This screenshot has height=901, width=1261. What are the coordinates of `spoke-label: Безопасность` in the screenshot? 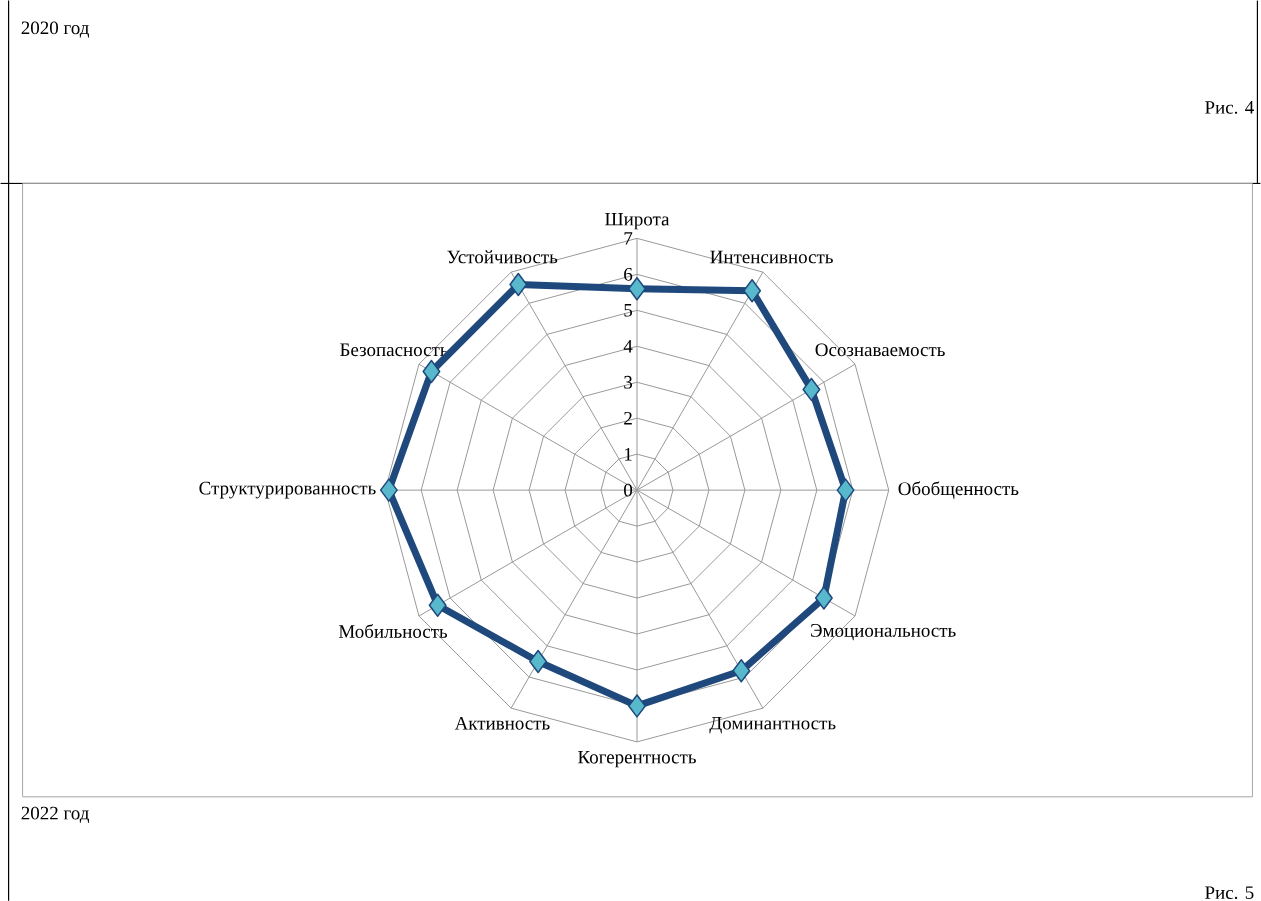 It's located at (394, 349).